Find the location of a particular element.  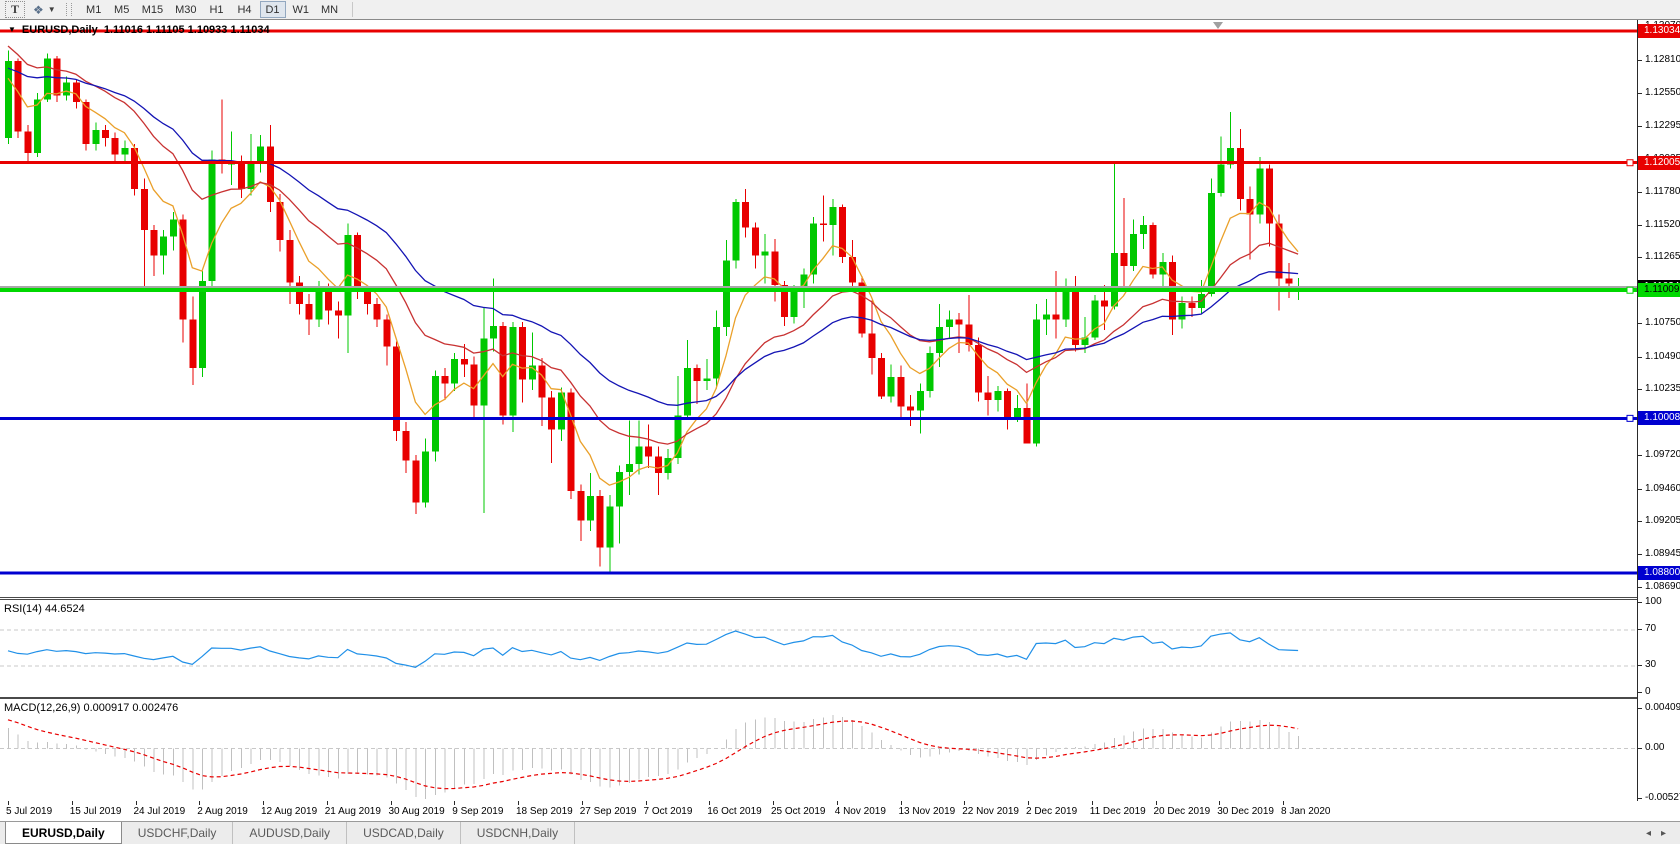

chart-tab-usdcnh: USDCNH,Daily is located at coordinates (518, 833).